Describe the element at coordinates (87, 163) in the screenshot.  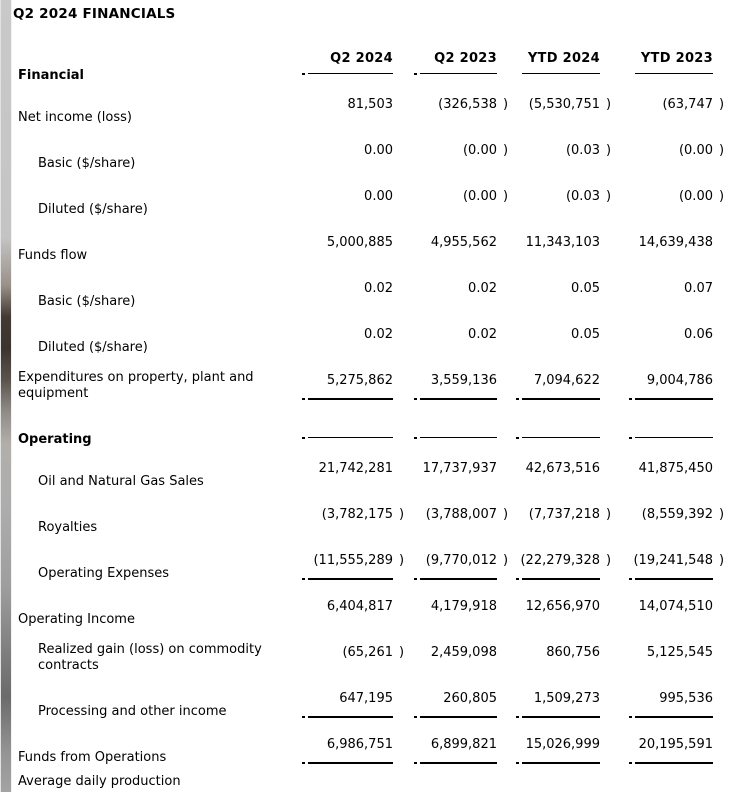
I see `row-label: Basic ($/share)` at that location.